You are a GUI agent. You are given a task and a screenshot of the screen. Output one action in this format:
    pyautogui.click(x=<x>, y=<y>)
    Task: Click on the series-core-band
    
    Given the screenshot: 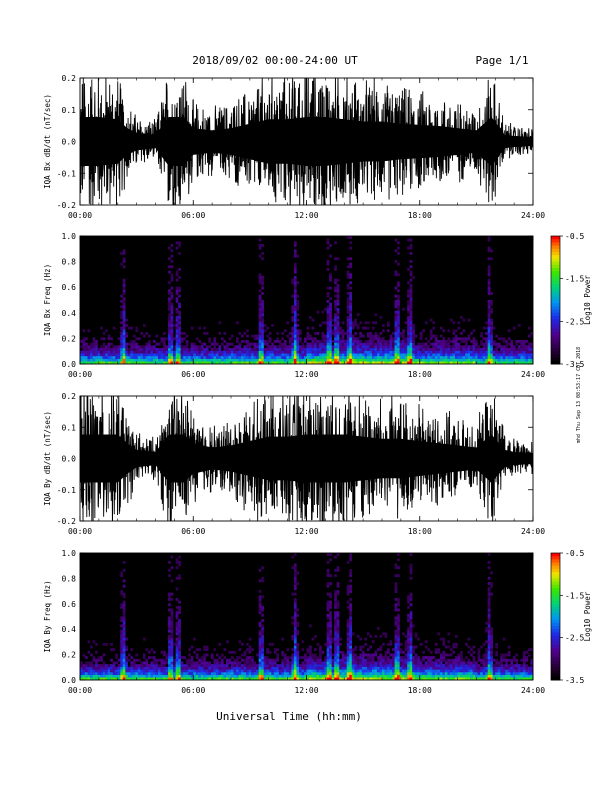 What is the action you would take?
    pyautogui.click(x=306, y=458)
    